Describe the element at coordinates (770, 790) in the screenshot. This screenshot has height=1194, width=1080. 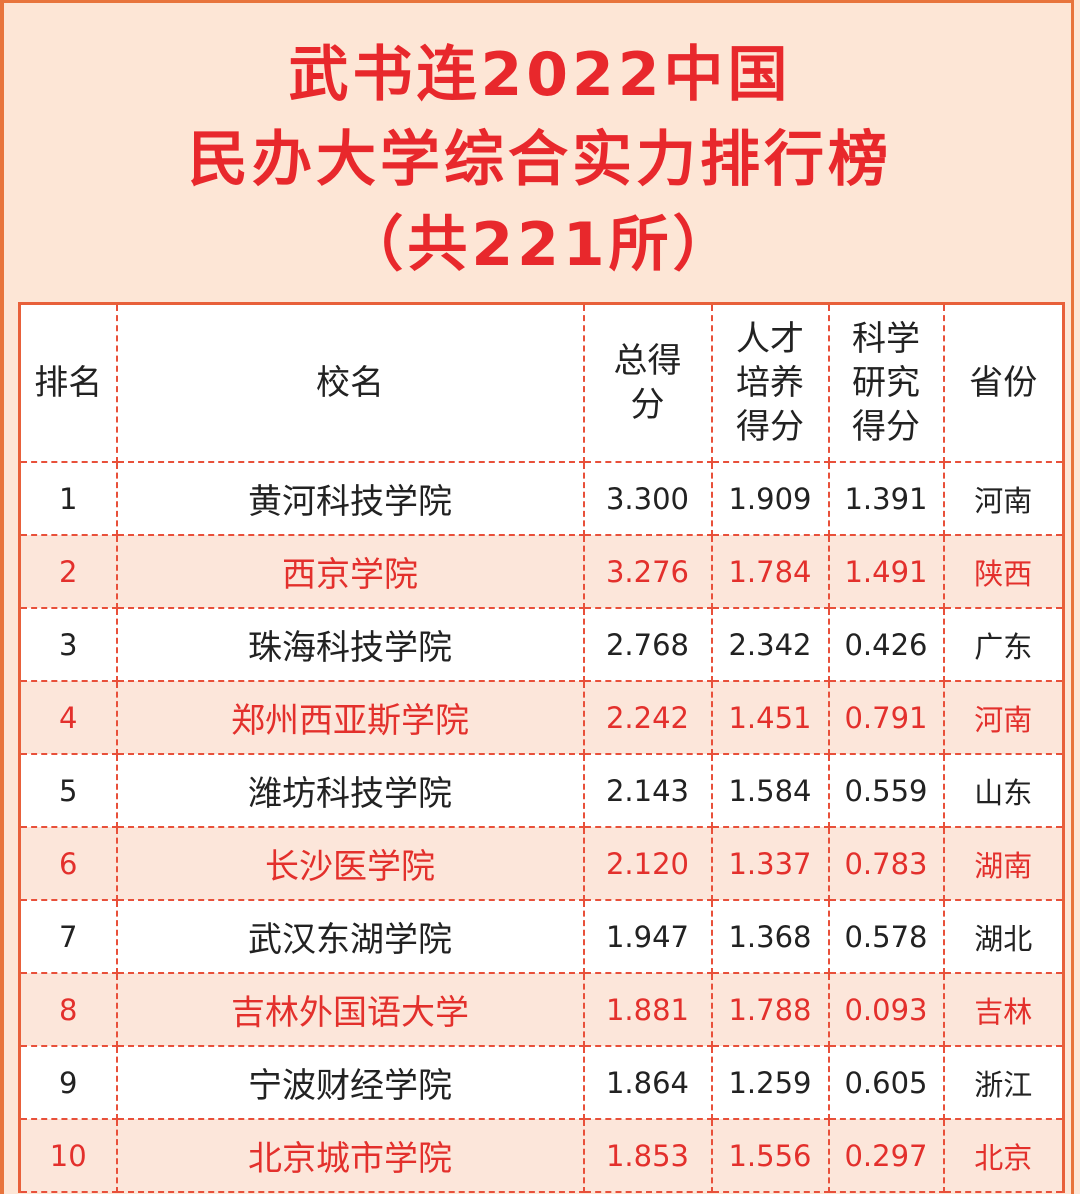
I see `talent-score: 1.584` at that location.